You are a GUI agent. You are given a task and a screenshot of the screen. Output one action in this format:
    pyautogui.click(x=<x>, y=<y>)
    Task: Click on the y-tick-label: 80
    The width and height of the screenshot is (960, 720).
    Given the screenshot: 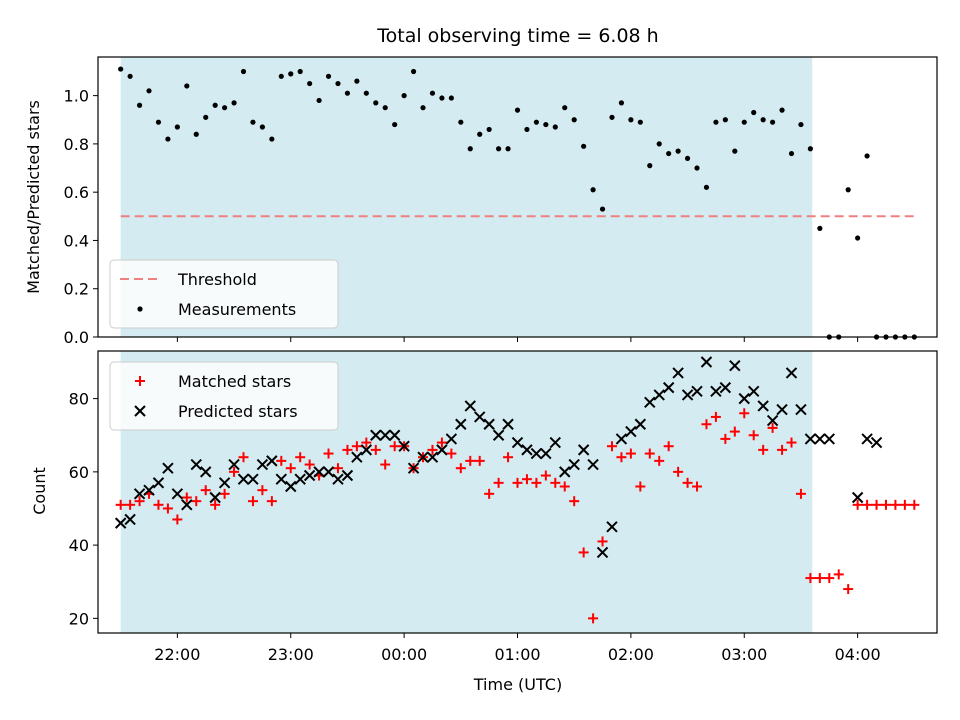 What is the action you would take?
    pyautogui.click(x=79, y=399)
    